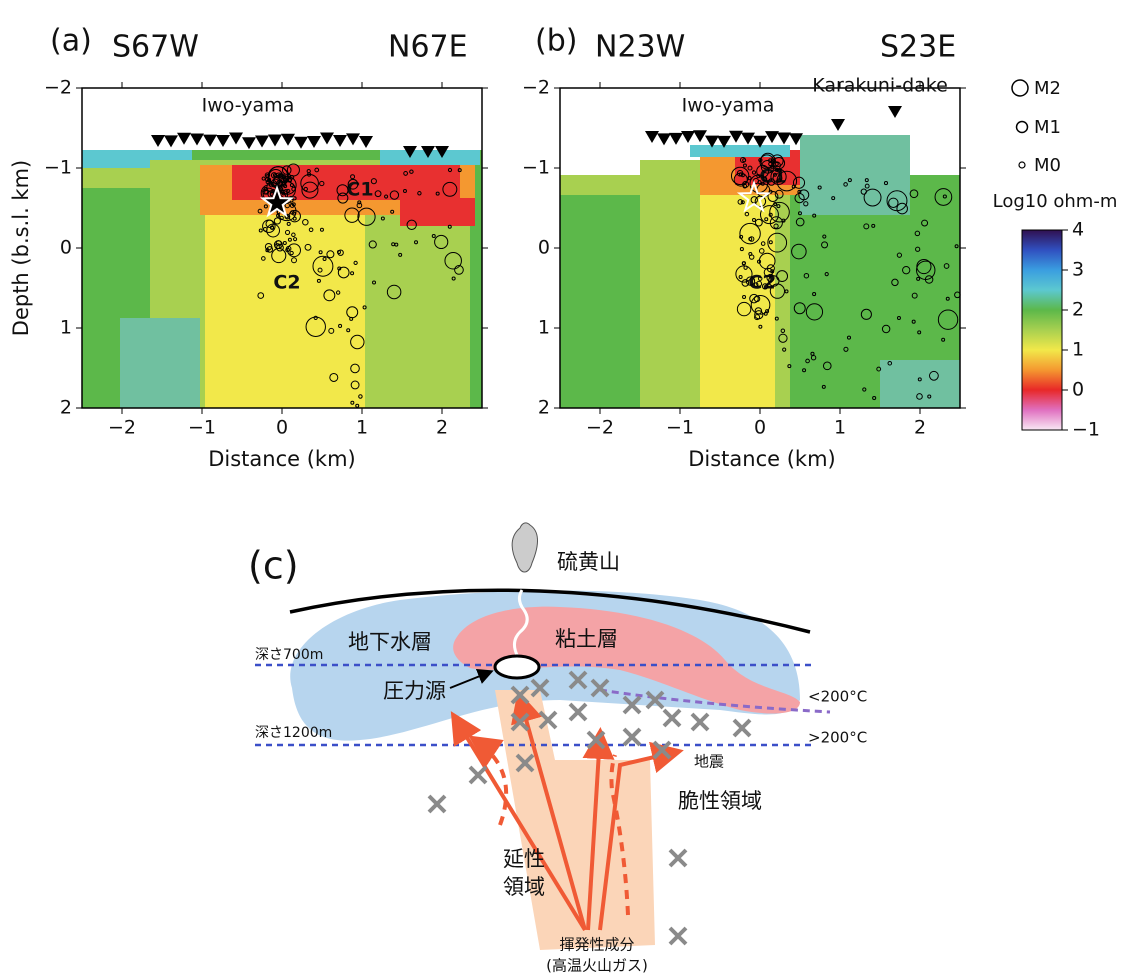  What do you see at coordinates (709, 762) in the screenshot?
I see `label: 地震` at bounding box center [709, 762].